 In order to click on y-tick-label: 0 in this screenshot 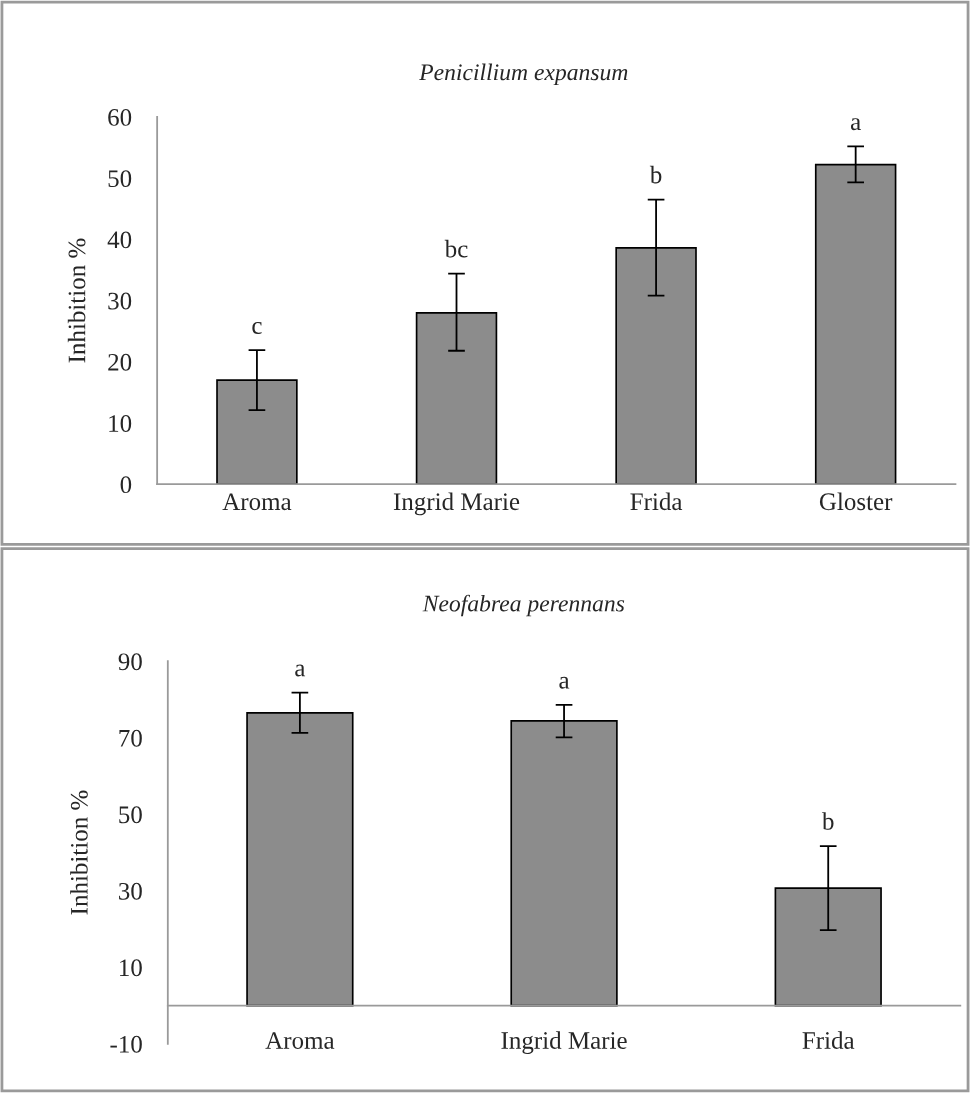, I will do `click(126, 485)`.